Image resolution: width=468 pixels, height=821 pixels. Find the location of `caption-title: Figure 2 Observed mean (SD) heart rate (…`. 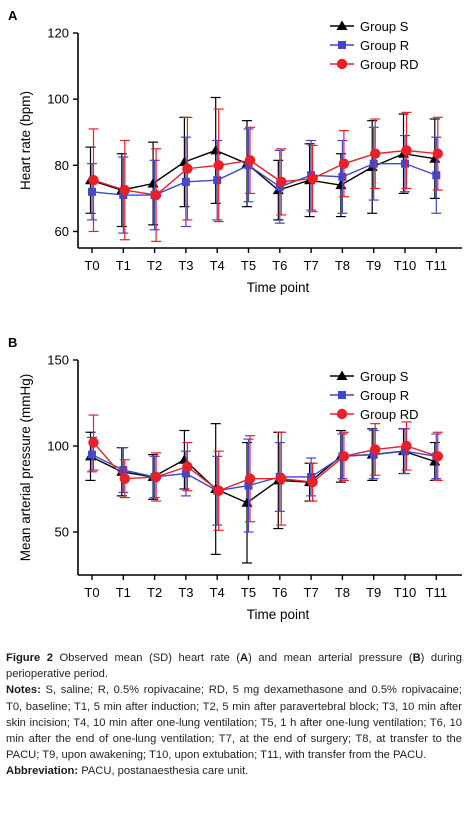

caption-title: Figure 2 Observed mean (SD) heart rate (… is located at coordinates (234, 666).